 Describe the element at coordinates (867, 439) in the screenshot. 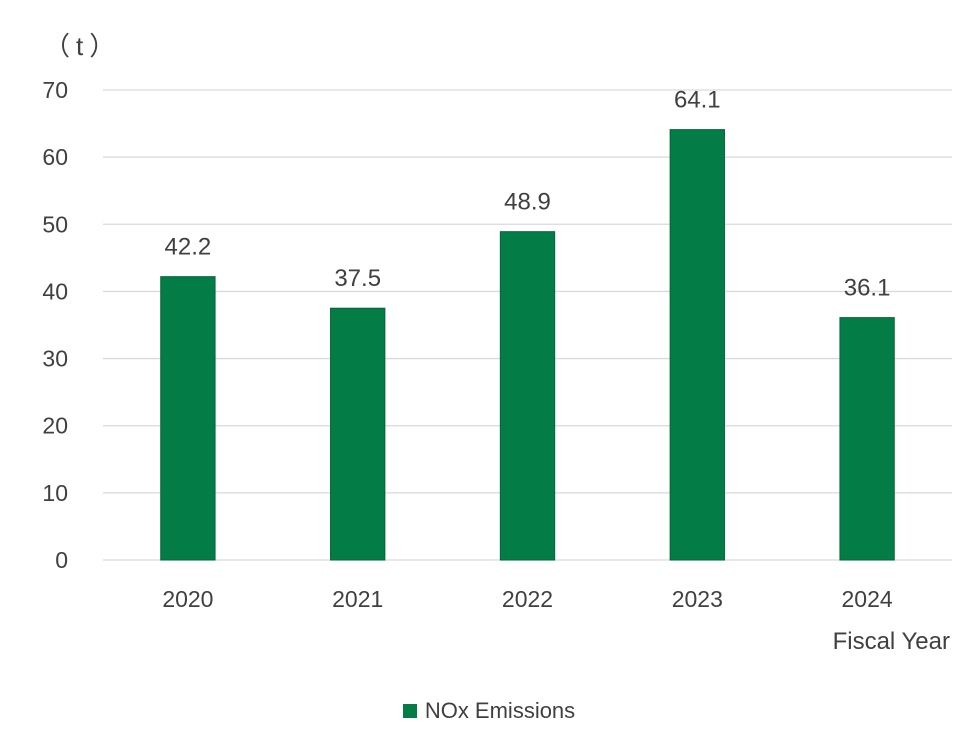

I see `bar-2024` at that location.